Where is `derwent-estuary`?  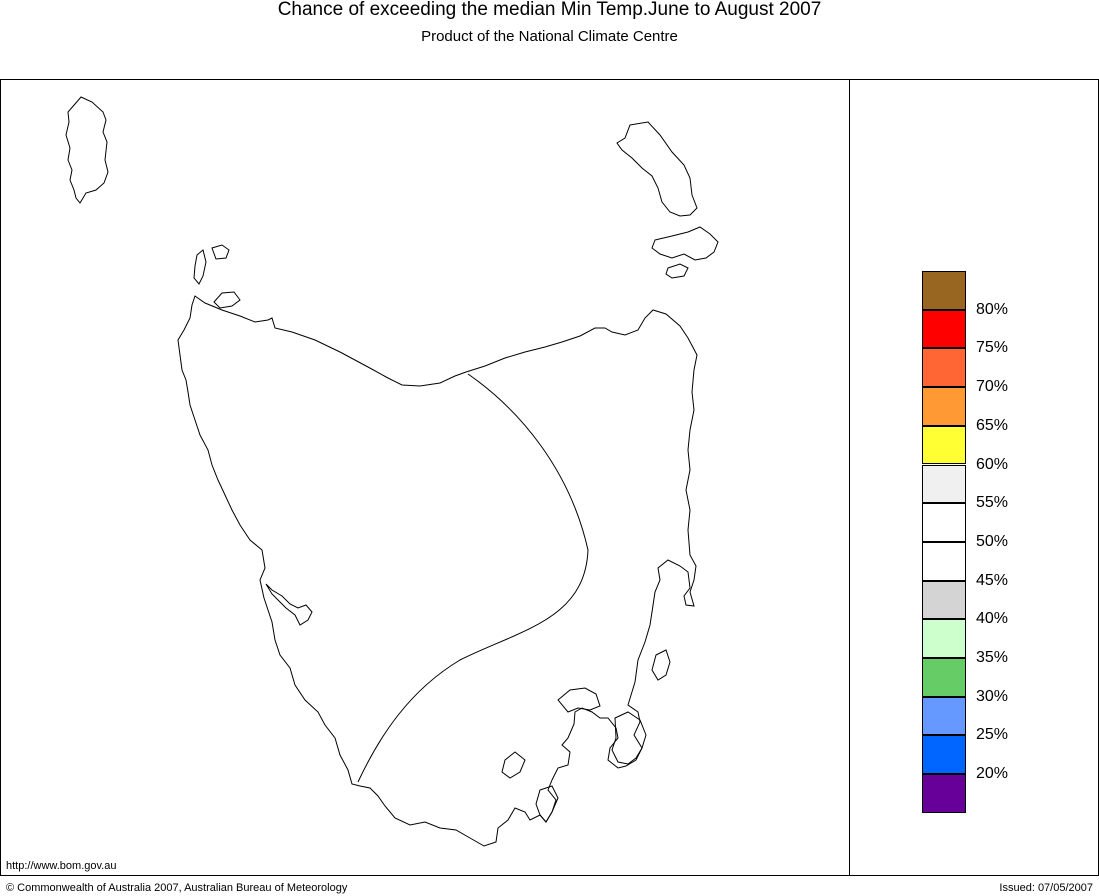
derwent-estuary is located at coordinates (579, 700).